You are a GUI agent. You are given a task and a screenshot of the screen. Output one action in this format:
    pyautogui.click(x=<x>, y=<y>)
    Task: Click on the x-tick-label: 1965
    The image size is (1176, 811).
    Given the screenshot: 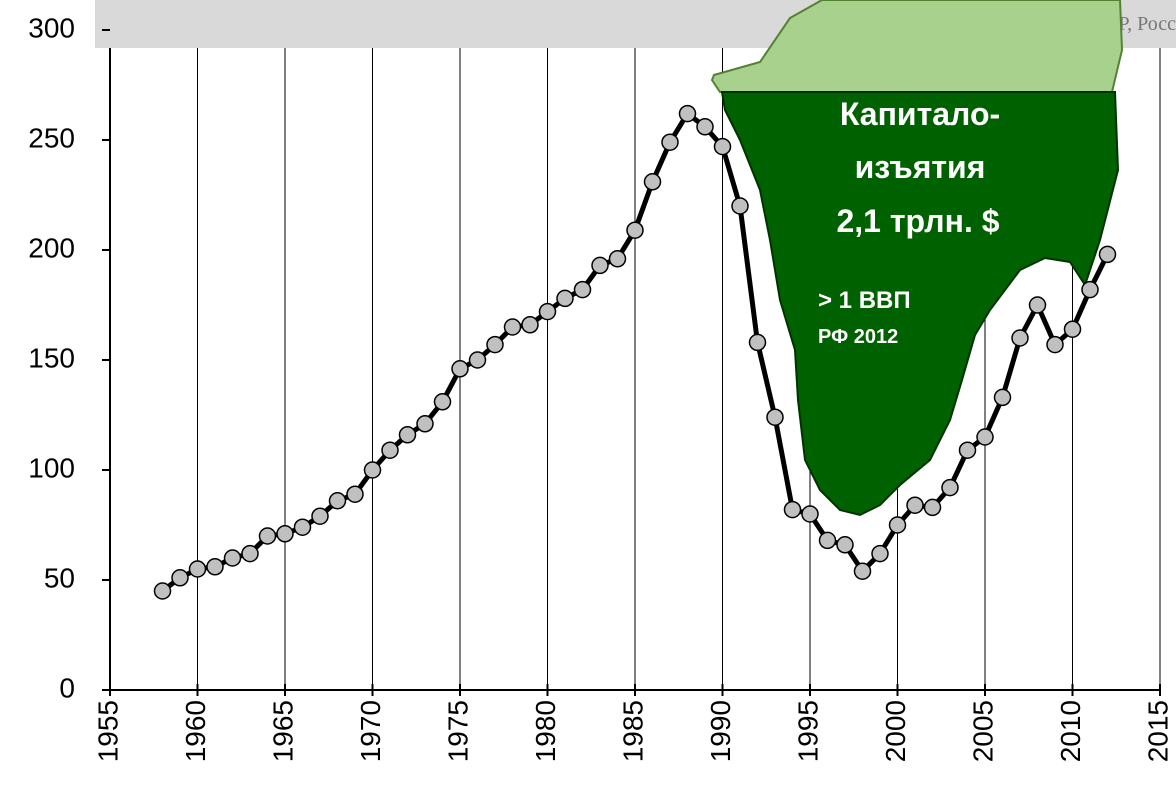 What is the action you would take?
    pyautogui.click(x=282, y=731)
    